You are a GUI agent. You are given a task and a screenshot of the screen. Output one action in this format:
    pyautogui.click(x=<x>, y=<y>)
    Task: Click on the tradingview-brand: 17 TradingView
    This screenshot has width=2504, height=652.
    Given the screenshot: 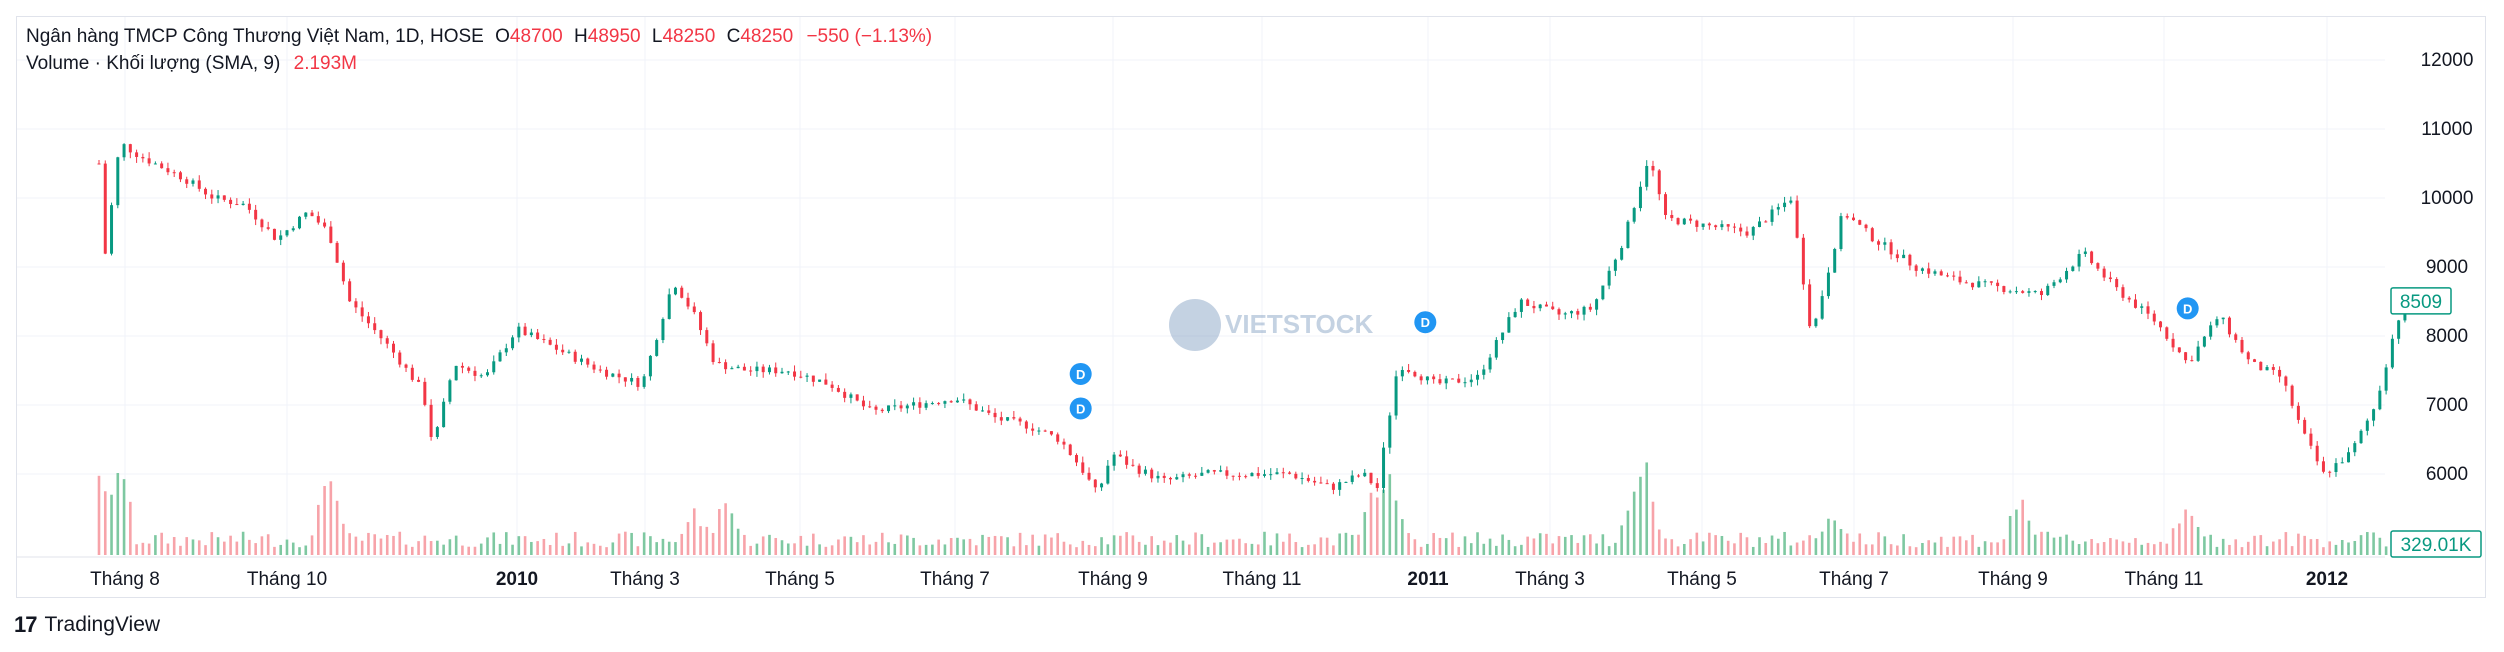 What is the action you would take?
    pyautogui.click(x=87, y=625)
    